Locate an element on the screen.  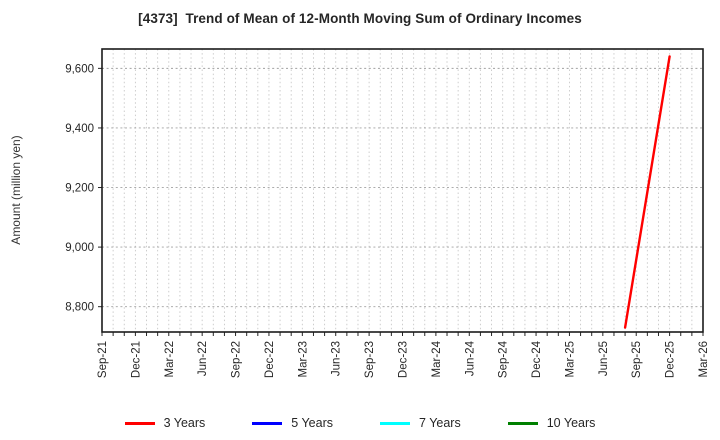
legend-label-5-years: 5 Years is located at coordinates (312, 423).